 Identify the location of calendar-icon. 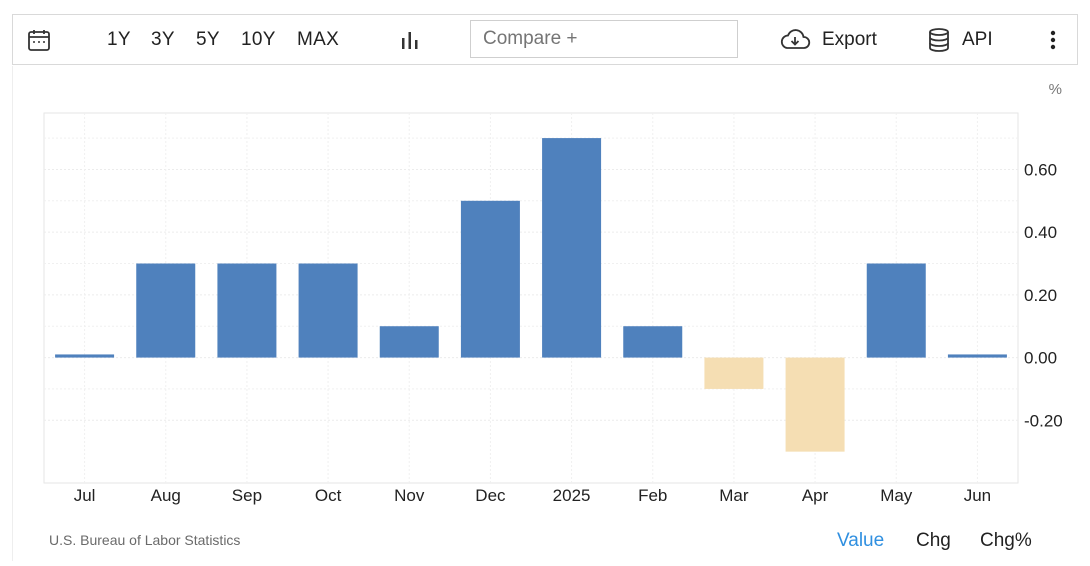
(39, 39).